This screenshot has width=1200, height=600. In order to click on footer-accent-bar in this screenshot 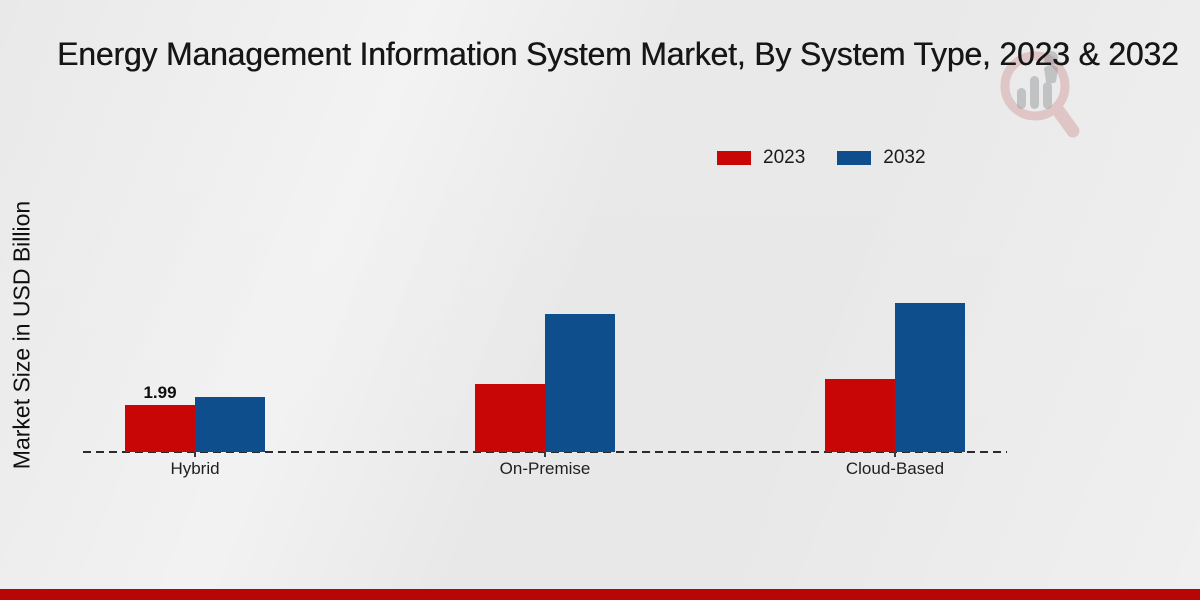, I will do `click(600, 594)`.